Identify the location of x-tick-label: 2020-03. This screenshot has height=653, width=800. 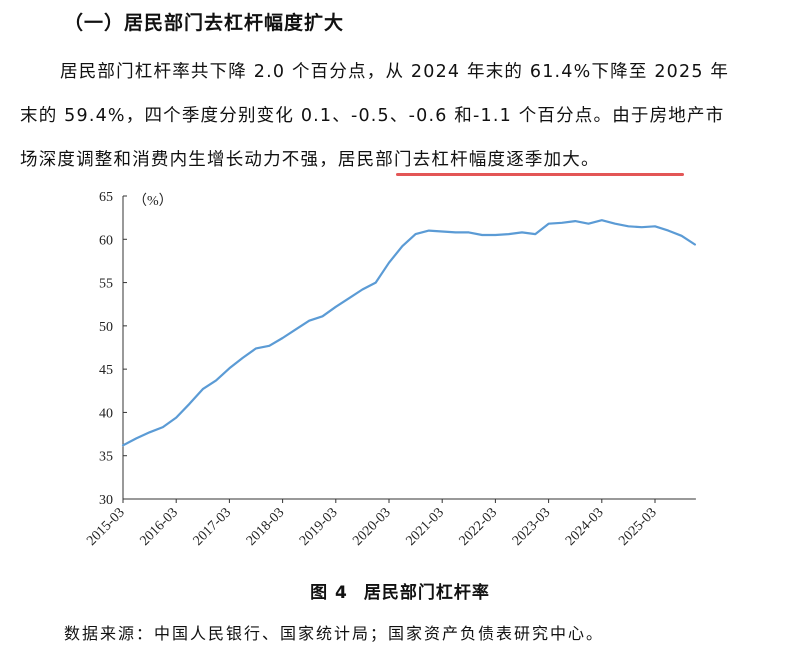
(372, 527).